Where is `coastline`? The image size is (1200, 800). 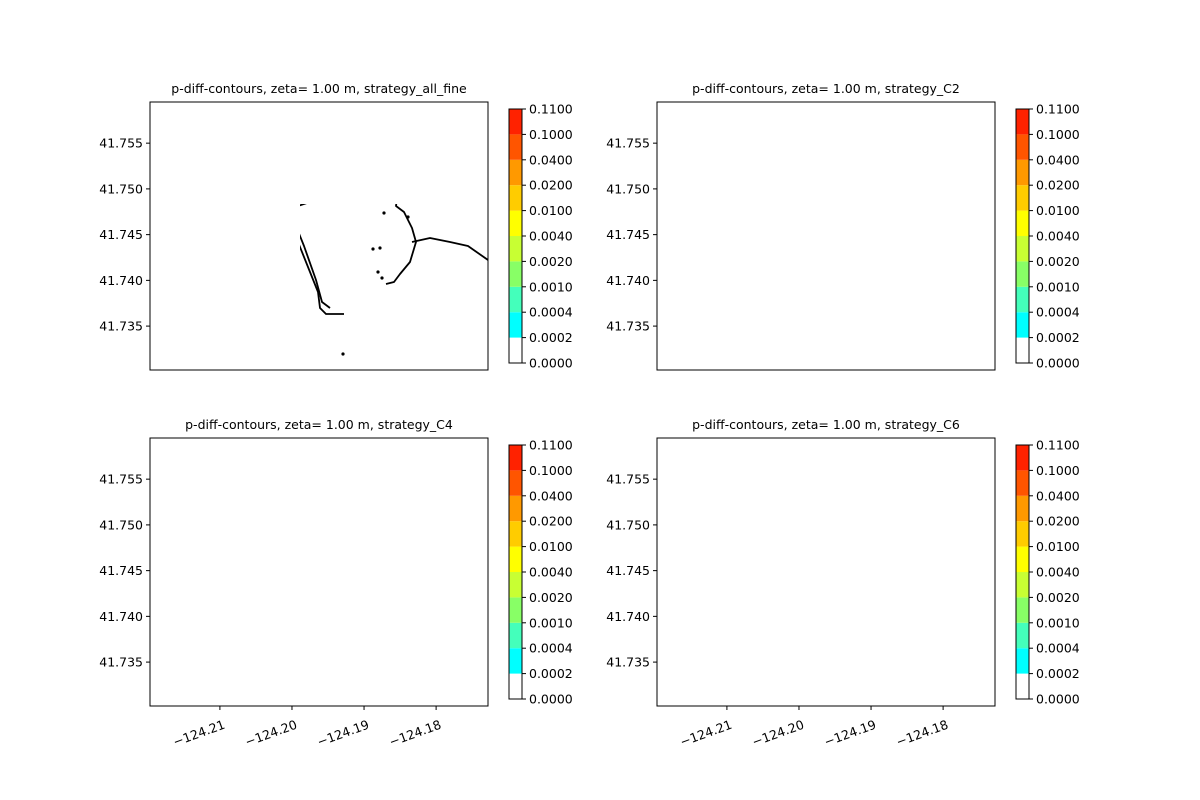 coastline is located at coordinates (394, 280).